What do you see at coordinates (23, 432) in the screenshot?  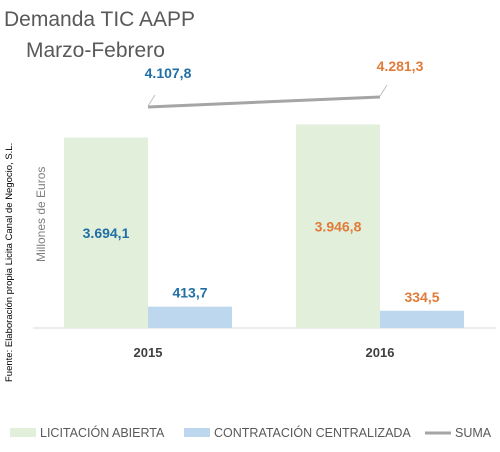 I see `legend-swatch-licitacion-abierta` at bounding box center [23, 432].